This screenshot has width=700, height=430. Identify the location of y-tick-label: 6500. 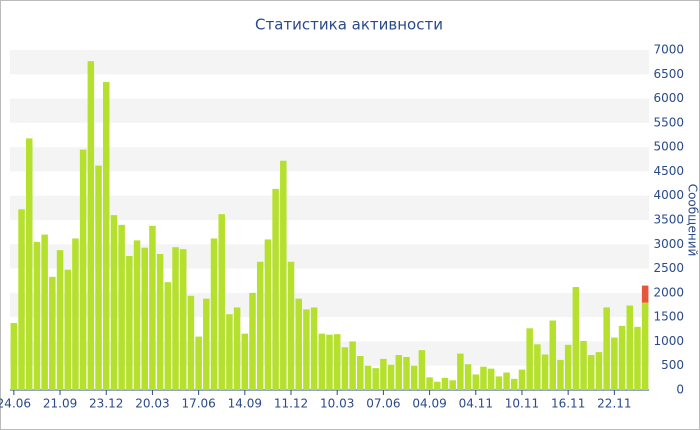
(668, 74).